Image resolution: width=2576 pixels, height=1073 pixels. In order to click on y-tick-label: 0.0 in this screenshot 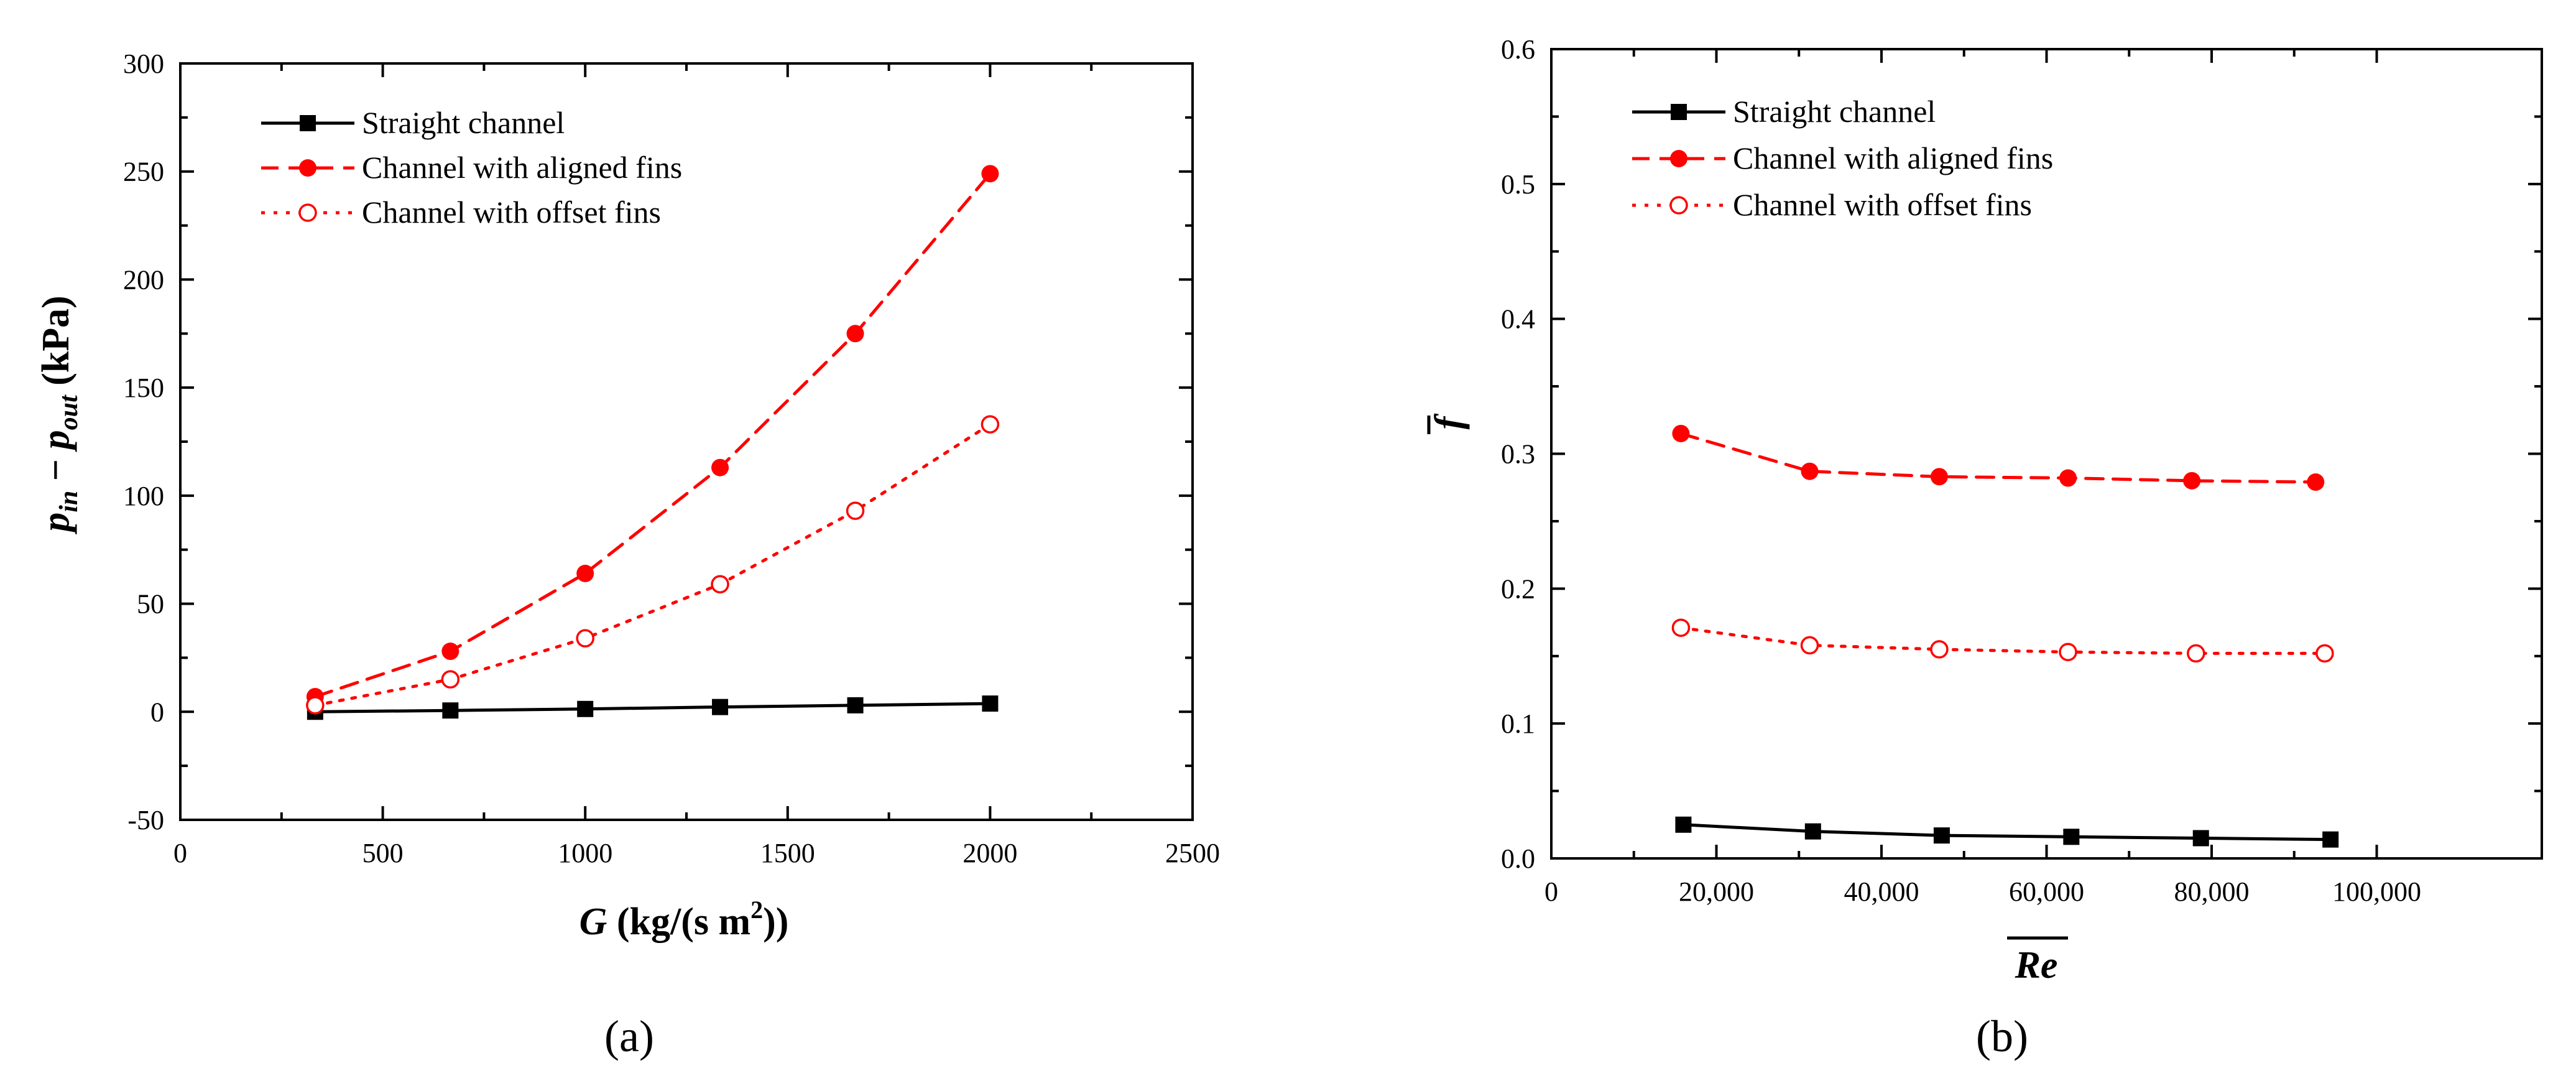, I will do `click(1518, 858)`.